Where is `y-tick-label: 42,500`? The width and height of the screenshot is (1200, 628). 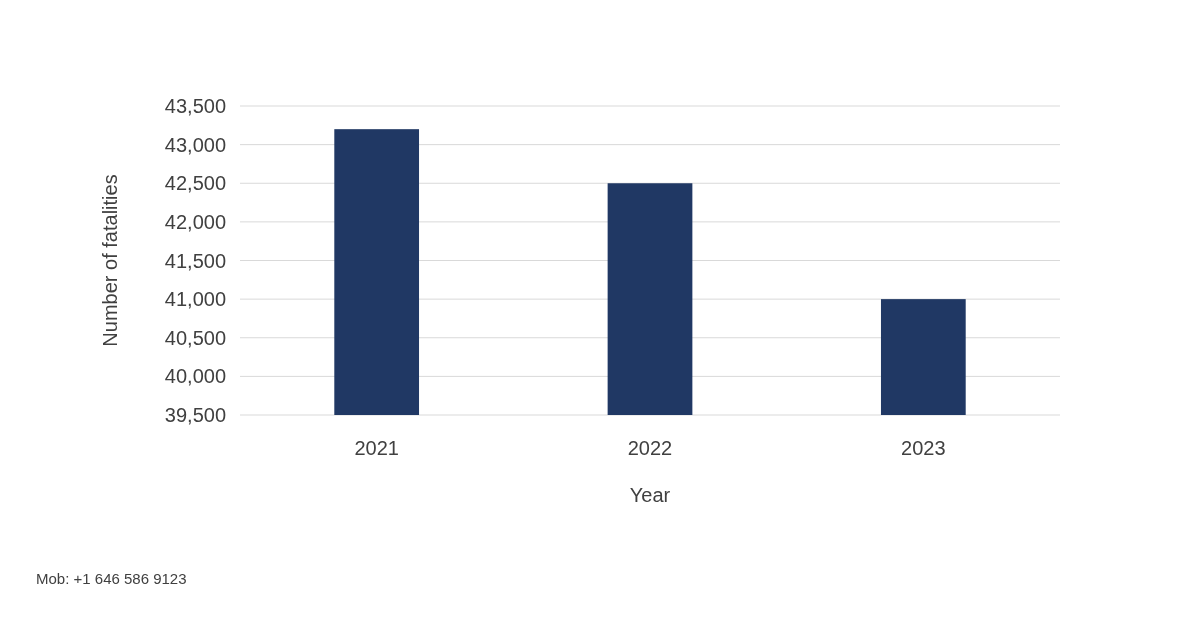 y-tick-label: 42,500 is located at coordinates (195, 183).